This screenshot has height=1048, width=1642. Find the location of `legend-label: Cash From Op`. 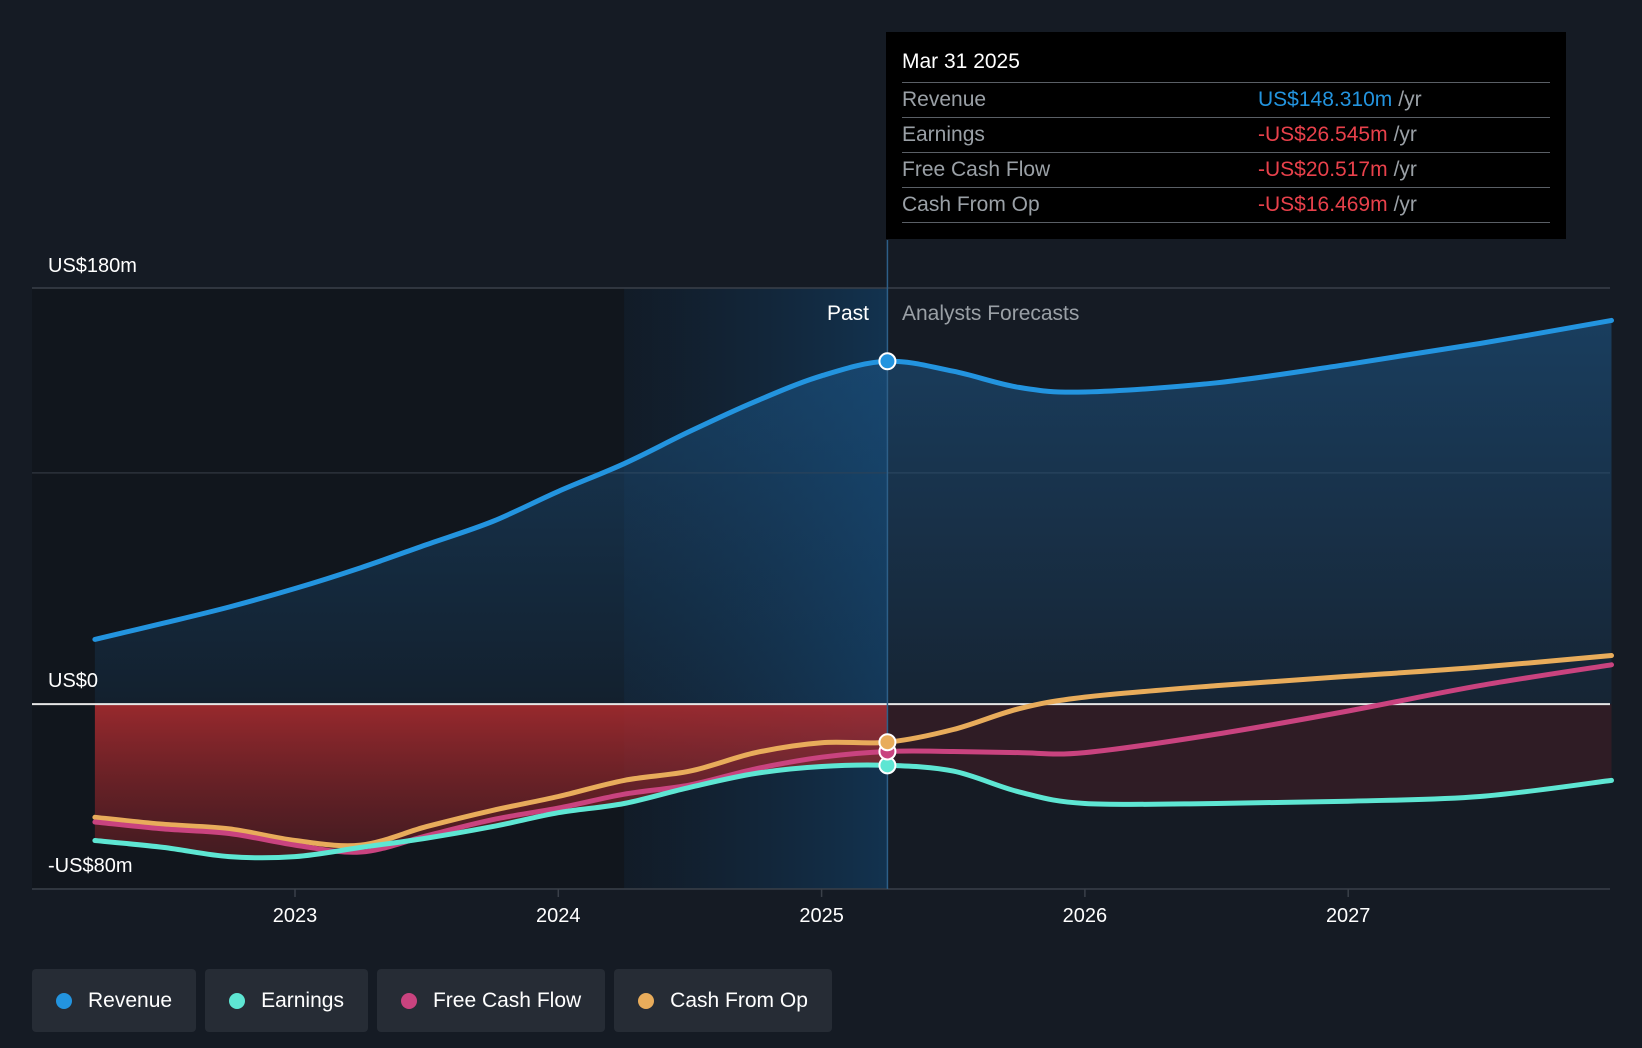

legend-label: Cash From Op is located at coordinates (739, 1000).